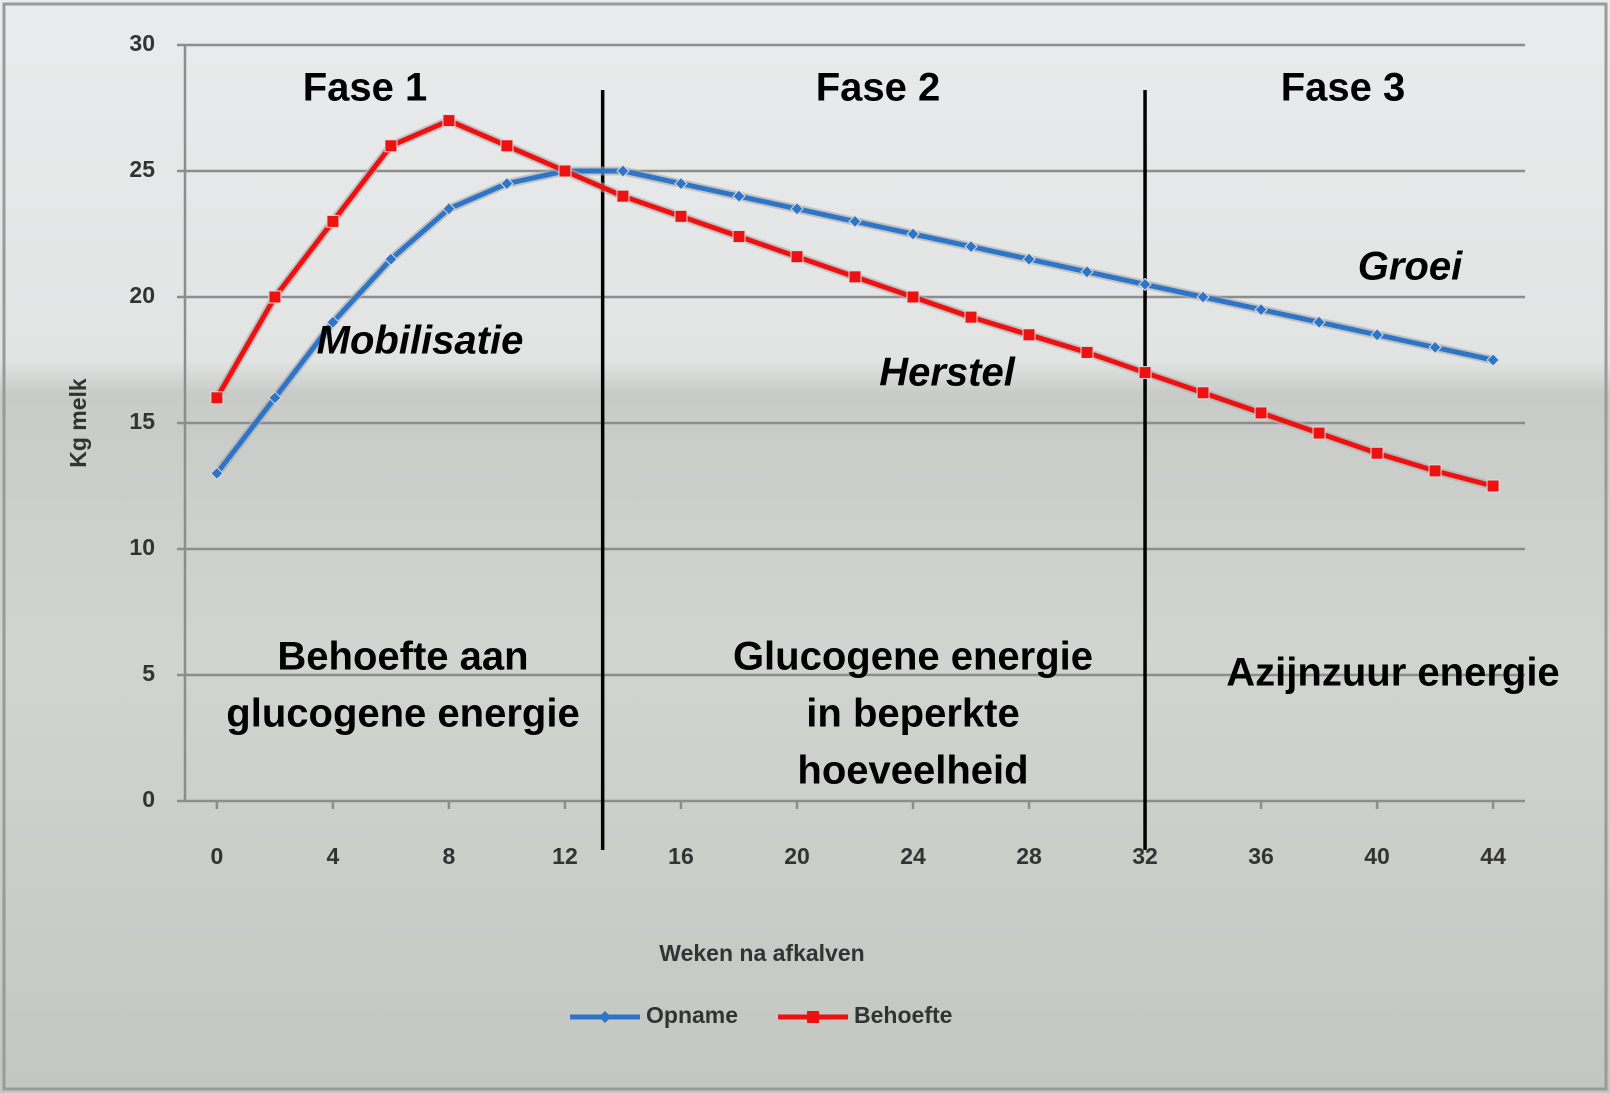 Image resolution: width=1610 pixels, height=1093 pixels. I want to click on legend-label: Behoefte, so click(903, 1015).